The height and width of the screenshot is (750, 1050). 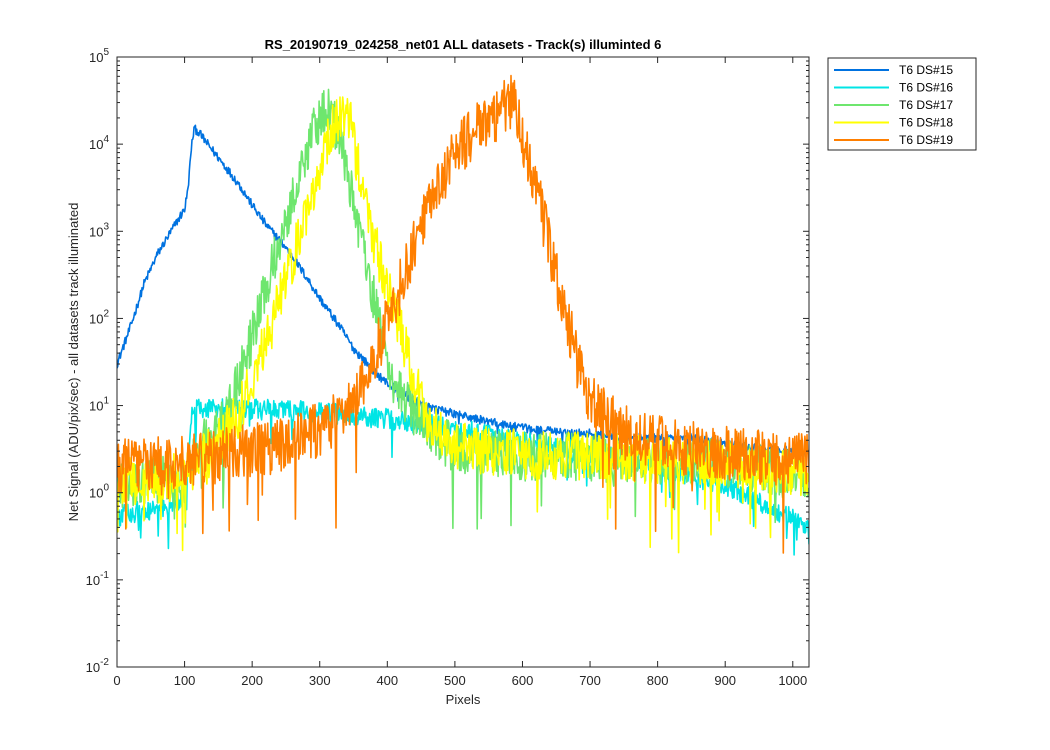 I want to click on y-tick-label: 10⁴, so click(x=99, y=143).